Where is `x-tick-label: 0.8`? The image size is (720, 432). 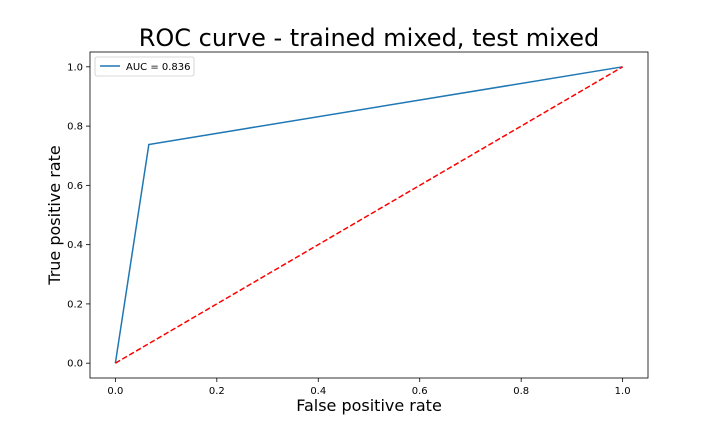
x-tick-label: 0.8 is located at coordinates (521, 391).